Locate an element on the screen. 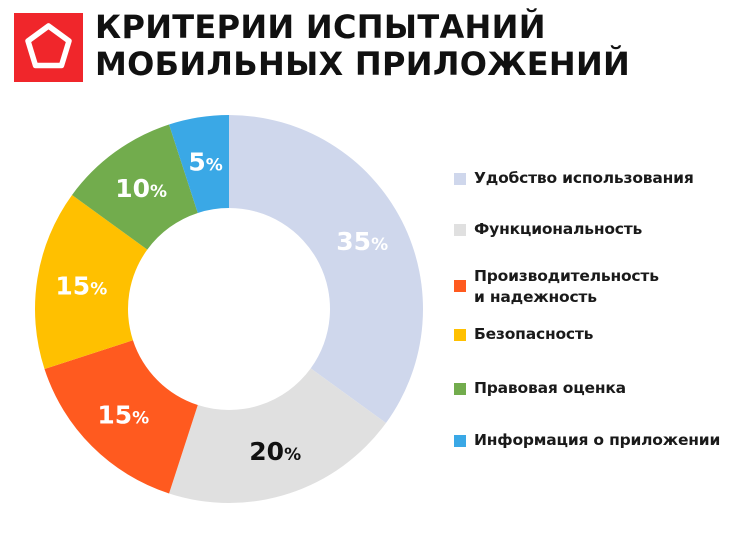 The width and height of the screenshot is (751, 540). slice-value-label: 5% is located at coordinates (205, 161).